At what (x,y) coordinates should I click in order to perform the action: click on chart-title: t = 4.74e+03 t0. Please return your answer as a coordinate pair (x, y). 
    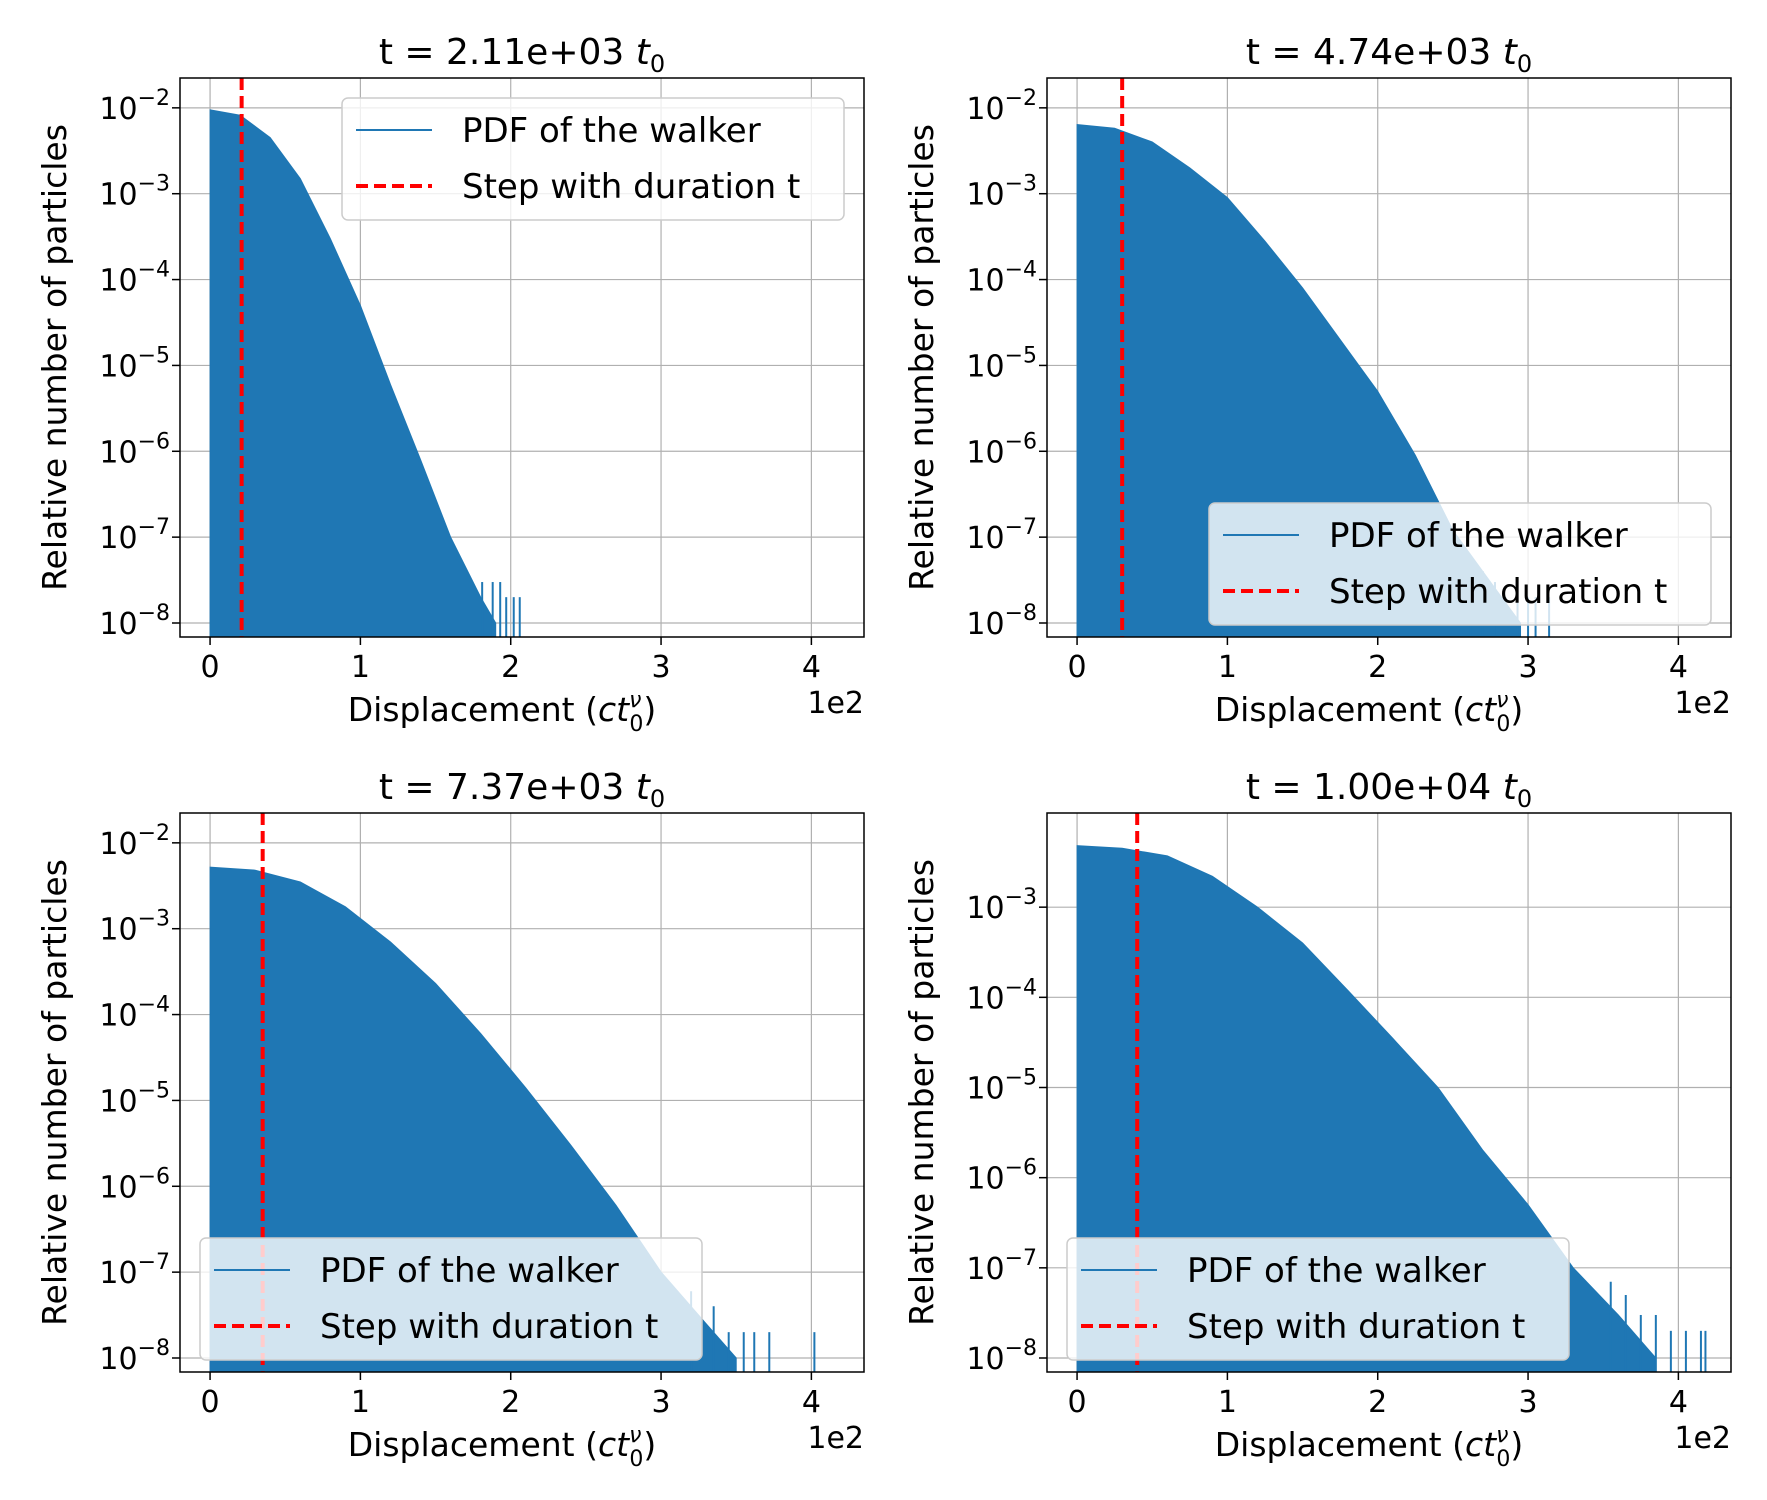
    Looking at the image, I should click on (1389, 55).